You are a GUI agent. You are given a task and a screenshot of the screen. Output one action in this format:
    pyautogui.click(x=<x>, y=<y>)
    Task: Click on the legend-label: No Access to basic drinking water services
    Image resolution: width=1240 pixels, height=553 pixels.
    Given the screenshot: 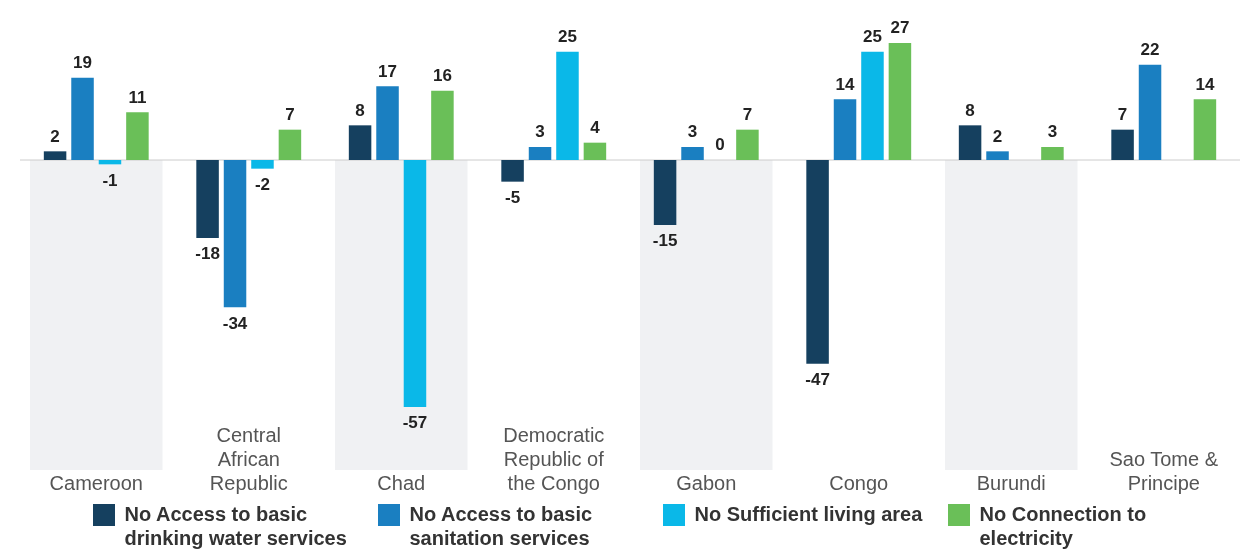 What is the action you would take?
    pyautogui.click(x=236, y=526)
    